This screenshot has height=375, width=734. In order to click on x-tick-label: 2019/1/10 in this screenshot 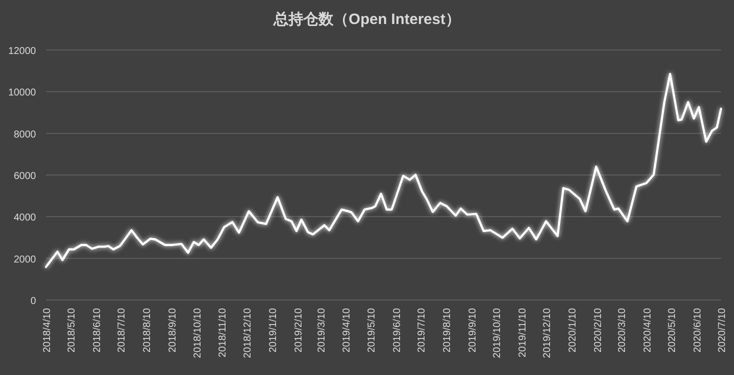, I will do `click(273, 330)`.